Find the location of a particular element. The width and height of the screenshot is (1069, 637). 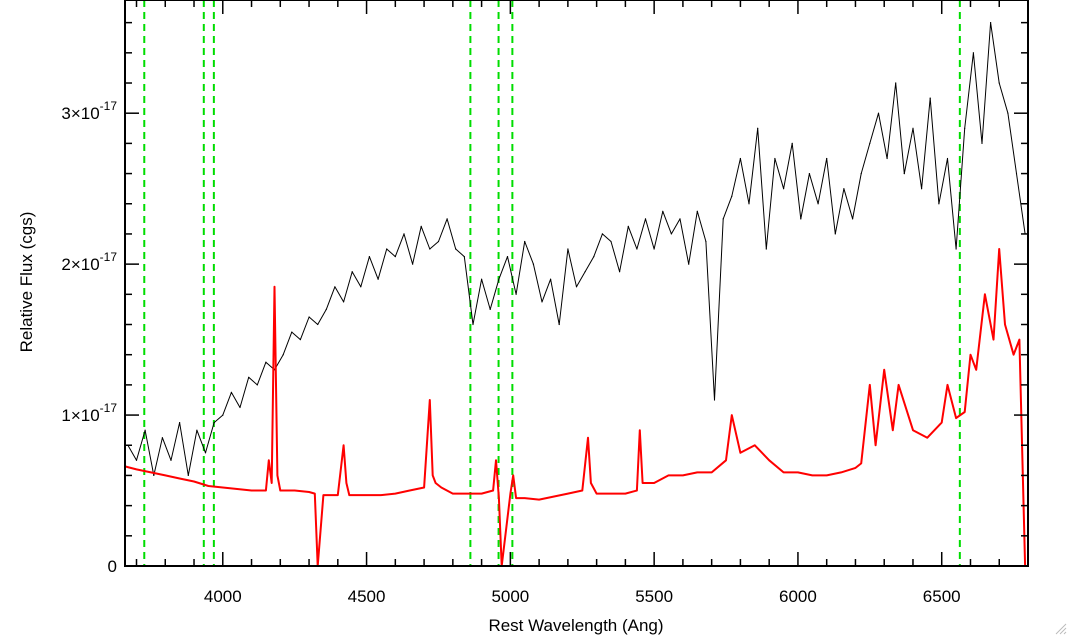

y-tick-label: 0 is located at coordinates (112, 566).